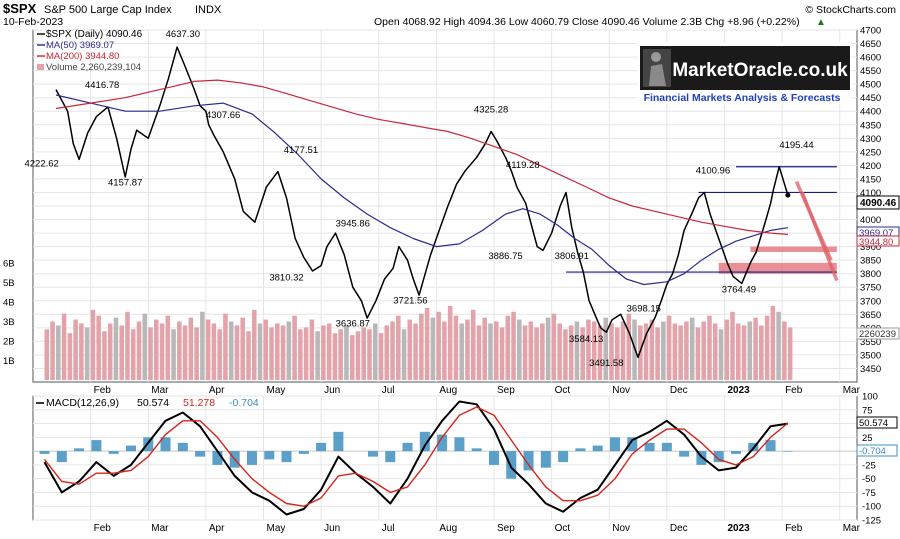  Describe the element at coordinates (870, 71) in the screenshot. I see `price-y-tick-label: 4550` at that location.